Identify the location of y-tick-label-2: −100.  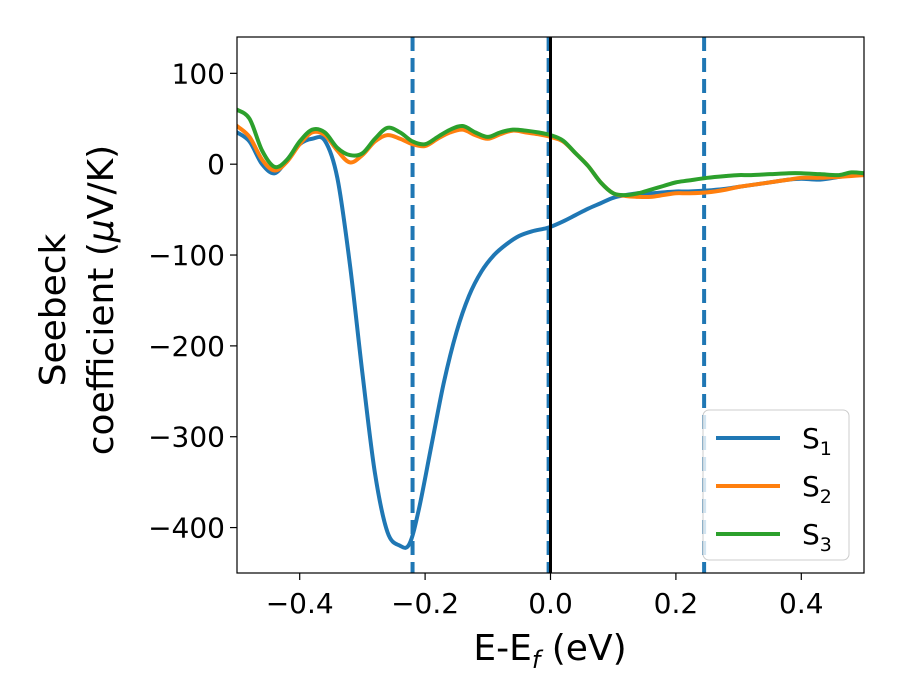
(186, 255).